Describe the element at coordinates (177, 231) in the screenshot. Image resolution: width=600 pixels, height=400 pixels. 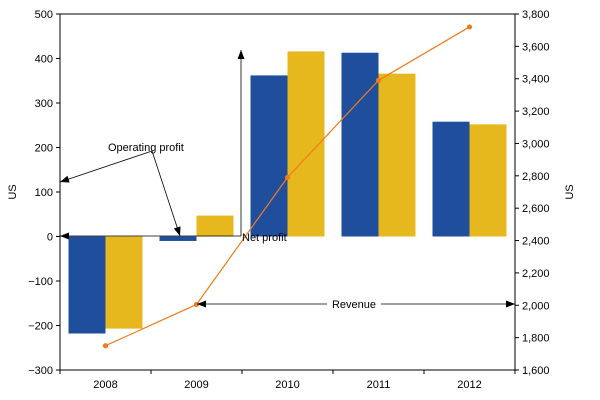
I see `operating-profit-arrow-down-head` at that location.